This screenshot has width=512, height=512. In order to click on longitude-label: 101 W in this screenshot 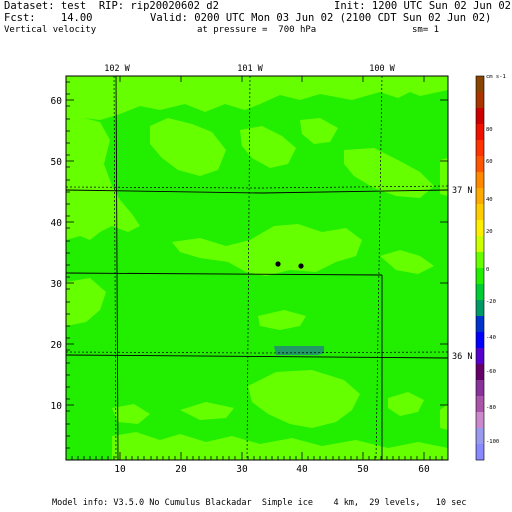, I will do `click(250, 69)`.